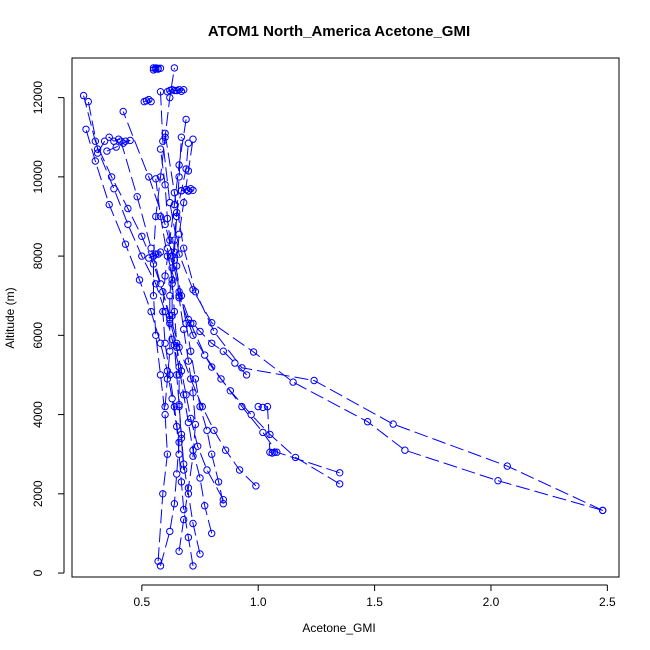 The height and width of the screenshot is (650, 650). I want to click on x-tick-label: 1.5, so click(374, 602).